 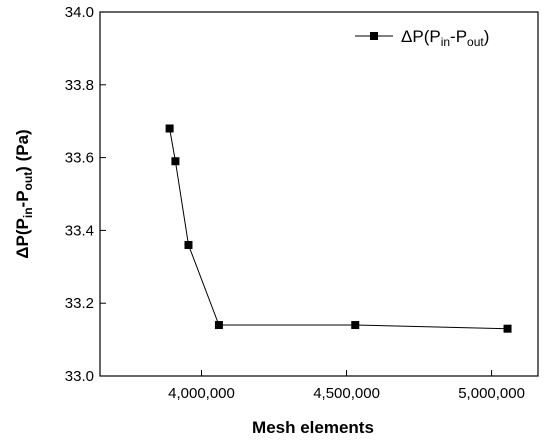 What do you see at coordinates (85, 194) in the screenshot?
I see `y-axis: 33.0 33.2 33.4 33.6 33.8 34.0` at bounding box center [85, 194].